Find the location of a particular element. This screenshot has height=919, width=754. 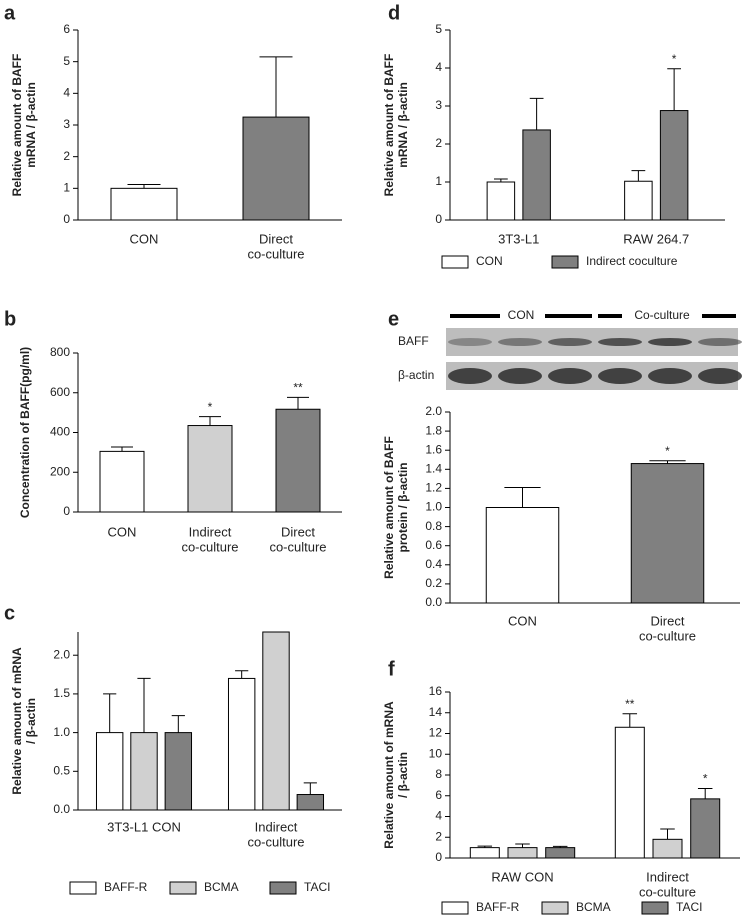

legend-label: CON is located at coordinates (489, 261).